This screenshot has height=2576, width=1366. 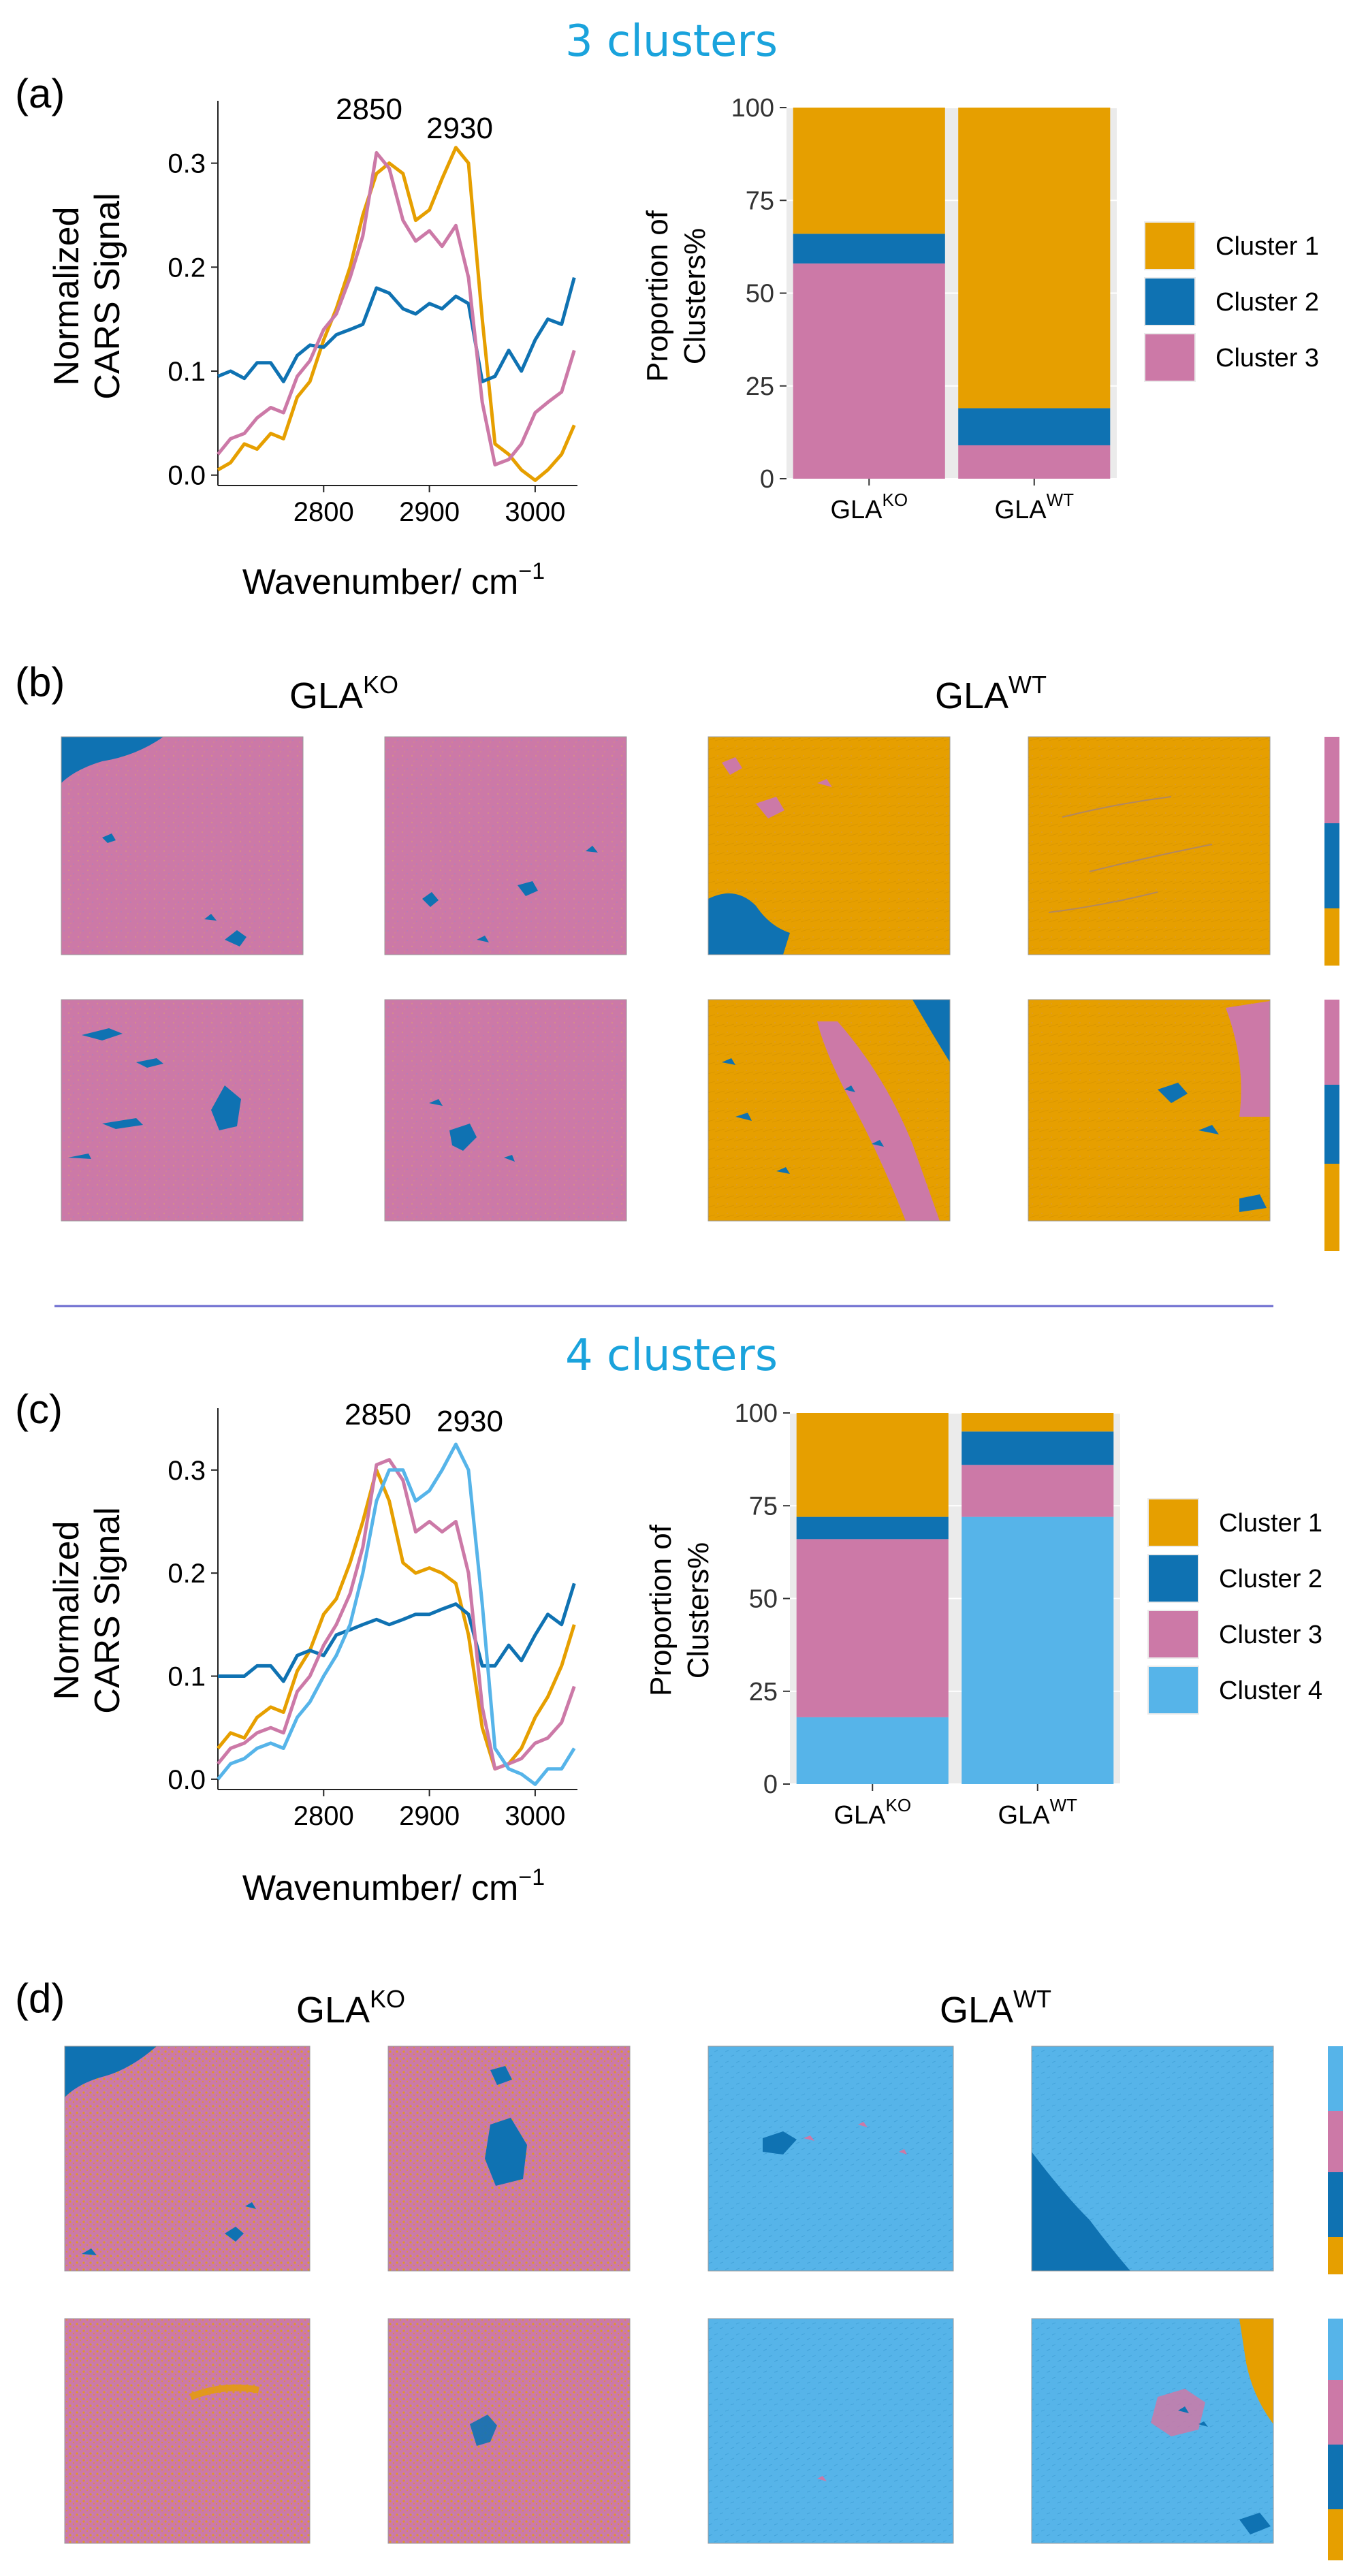 What do you see at coordinates (388, 1999) in the screenshot?
I see `group-label-ko-sup: KO` at bounding box center [388, 1999].